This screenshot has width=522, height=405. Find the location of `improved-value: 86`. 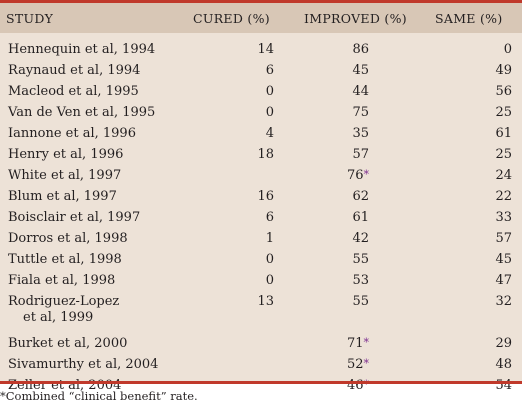

improved-value: 86 is located at coordinates (360, 49).